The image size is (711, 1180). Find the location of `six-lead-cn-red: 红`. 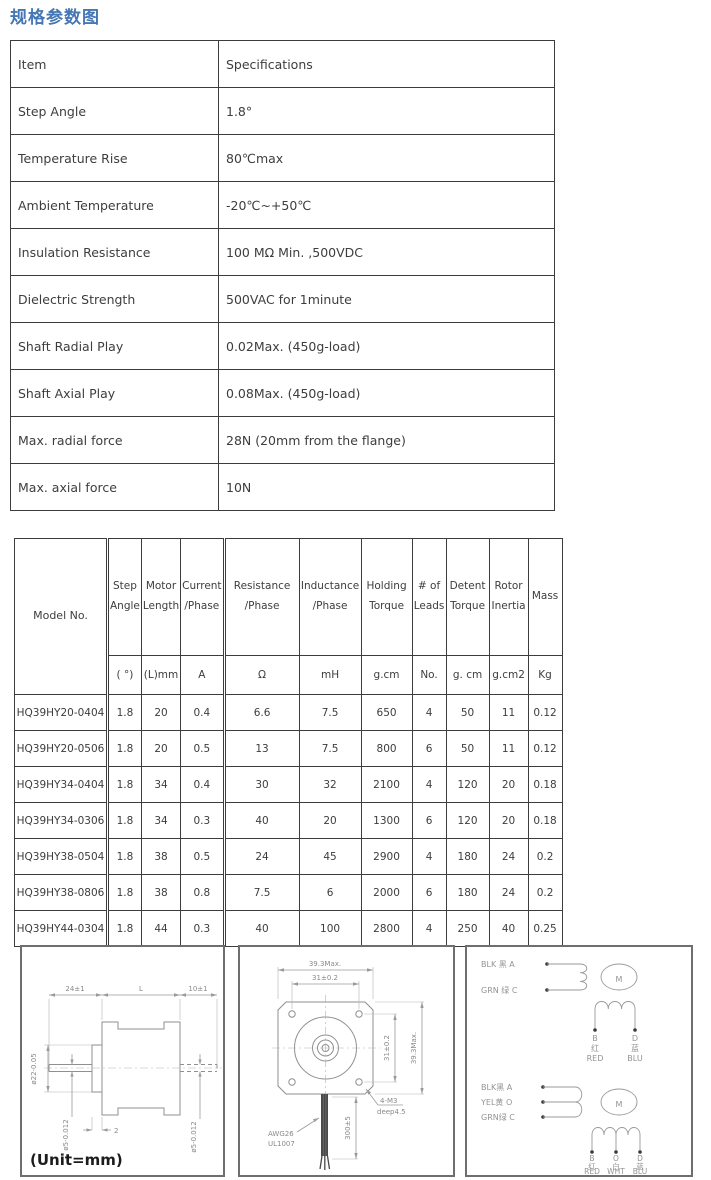

six-lead-cn-red: 红 is located at coordinates (592, 1166).